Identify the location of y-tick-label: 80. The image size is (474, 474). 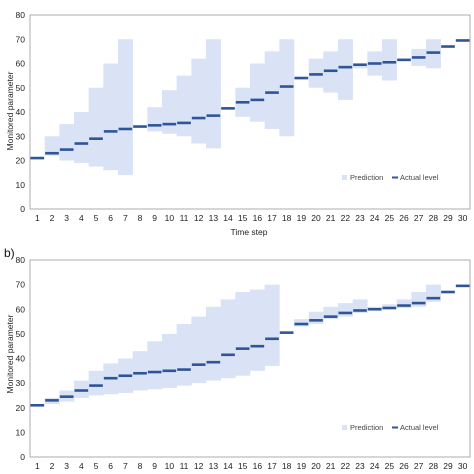
(21, 15).